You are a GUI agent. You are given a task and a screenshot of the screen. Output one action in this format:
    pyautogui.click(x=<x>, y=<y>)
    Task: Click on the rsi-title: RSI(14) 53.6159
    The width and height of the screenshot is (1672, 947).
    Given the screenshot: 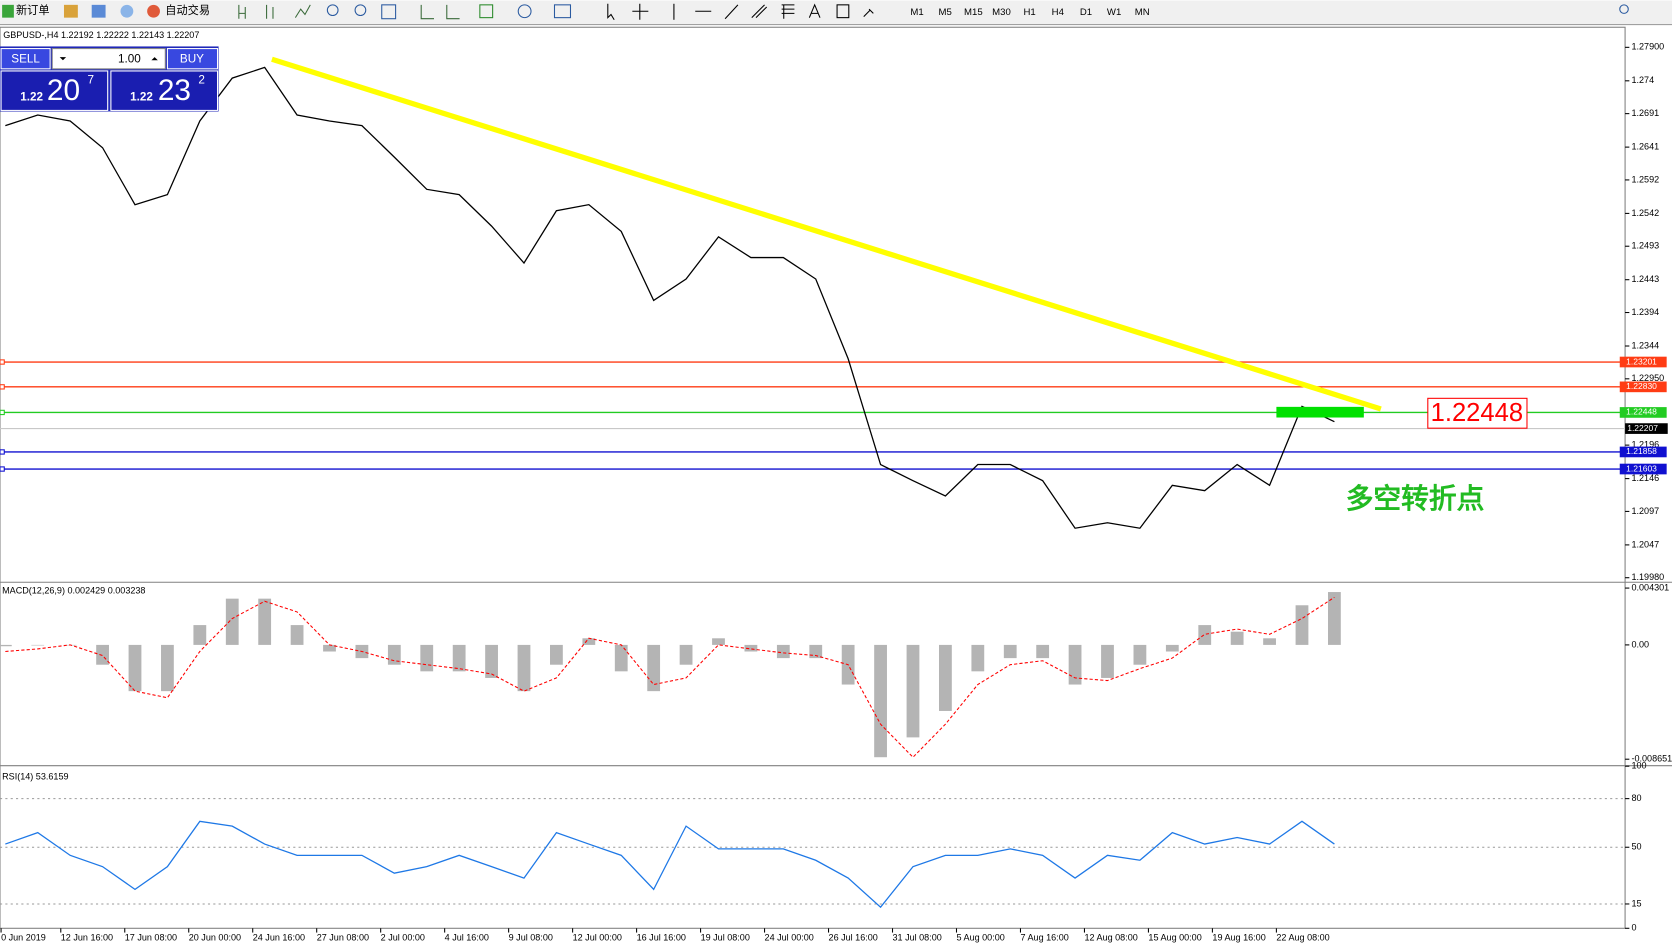 What is the action you would take?
    pyautogui.click(x=35, y=776)
    